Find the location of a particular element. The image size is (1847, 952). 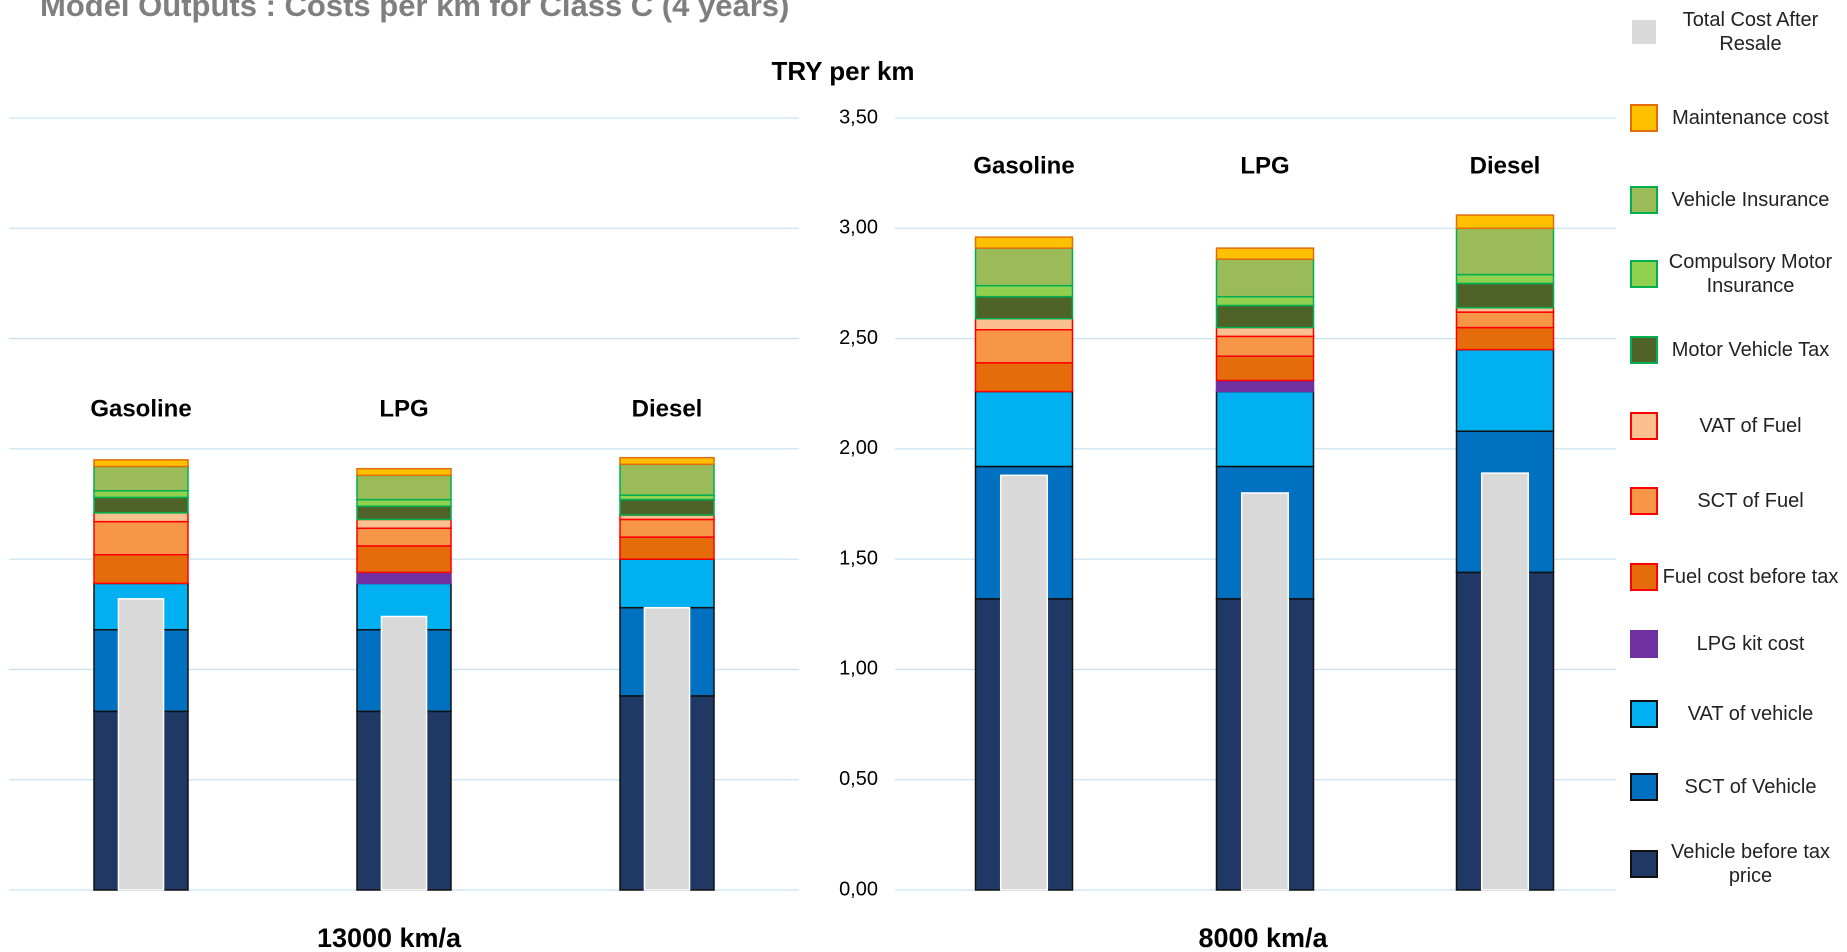

legend-item: Vehicle Insurance is located at coordinates (1736, 200).